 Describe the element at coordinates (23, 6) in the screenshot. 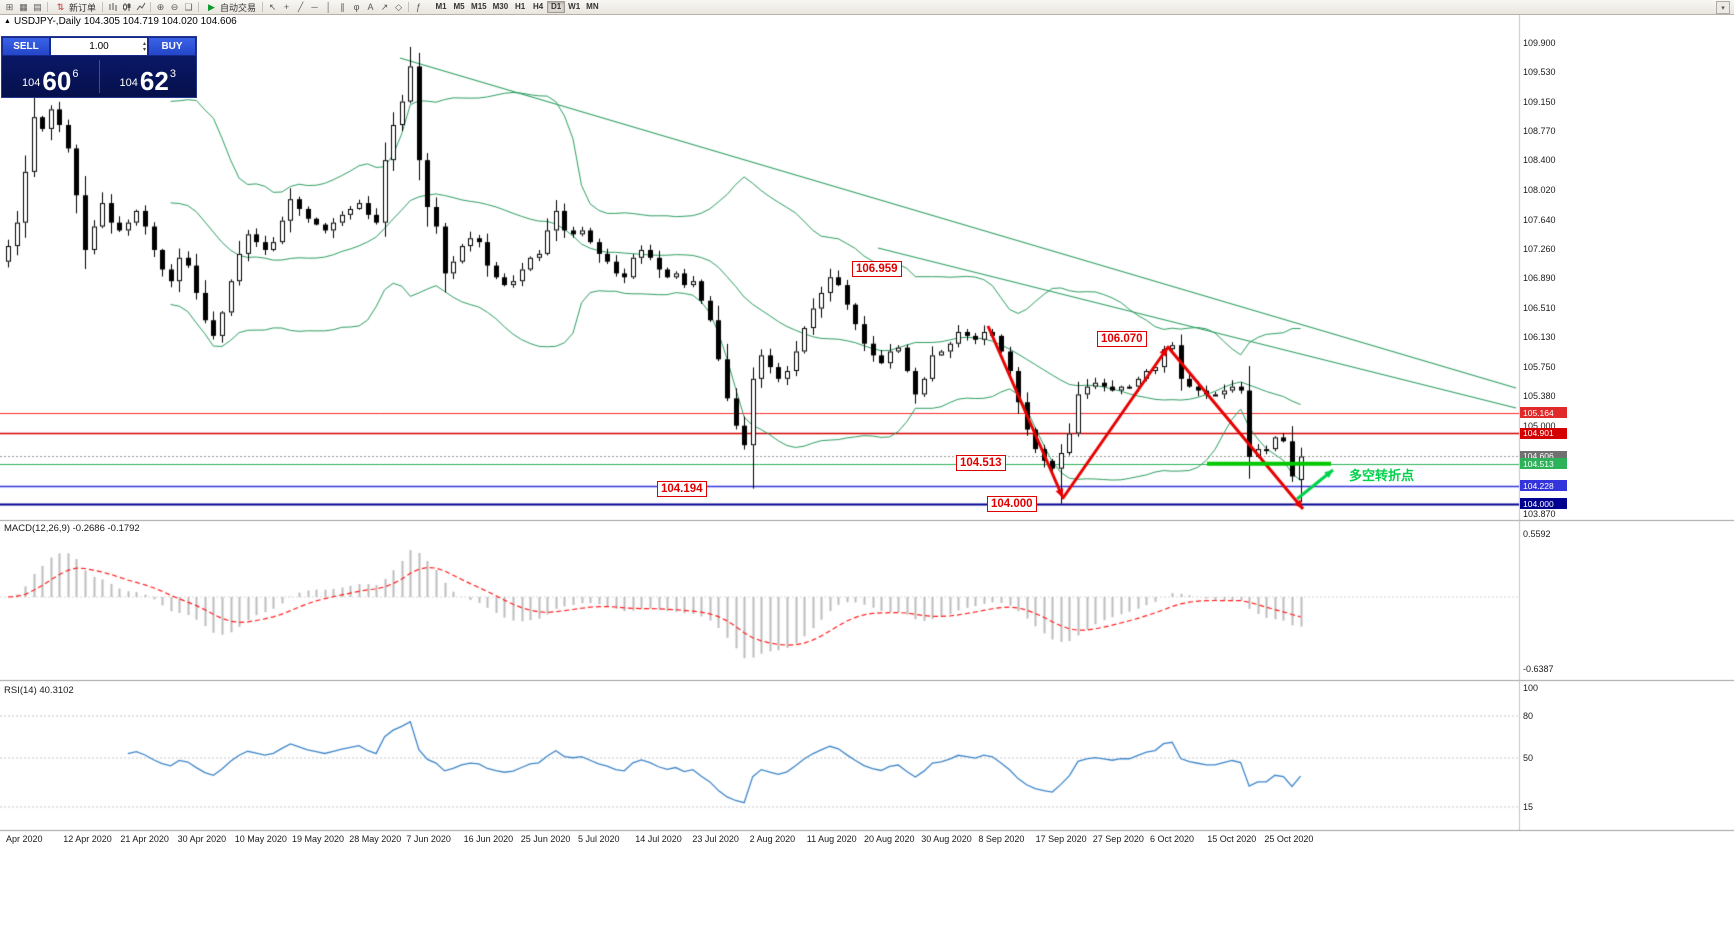

I see `chart-profiles-icon: ▦` at that location.